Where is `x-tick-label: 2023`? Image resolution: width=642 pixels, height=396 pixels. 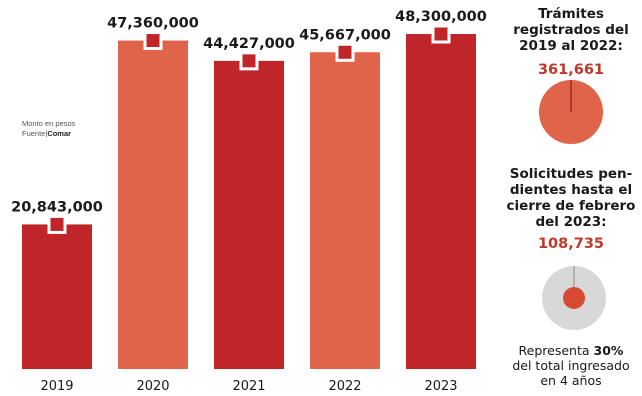
x-tick-label: 2023 is located at coordinates (440, 386).